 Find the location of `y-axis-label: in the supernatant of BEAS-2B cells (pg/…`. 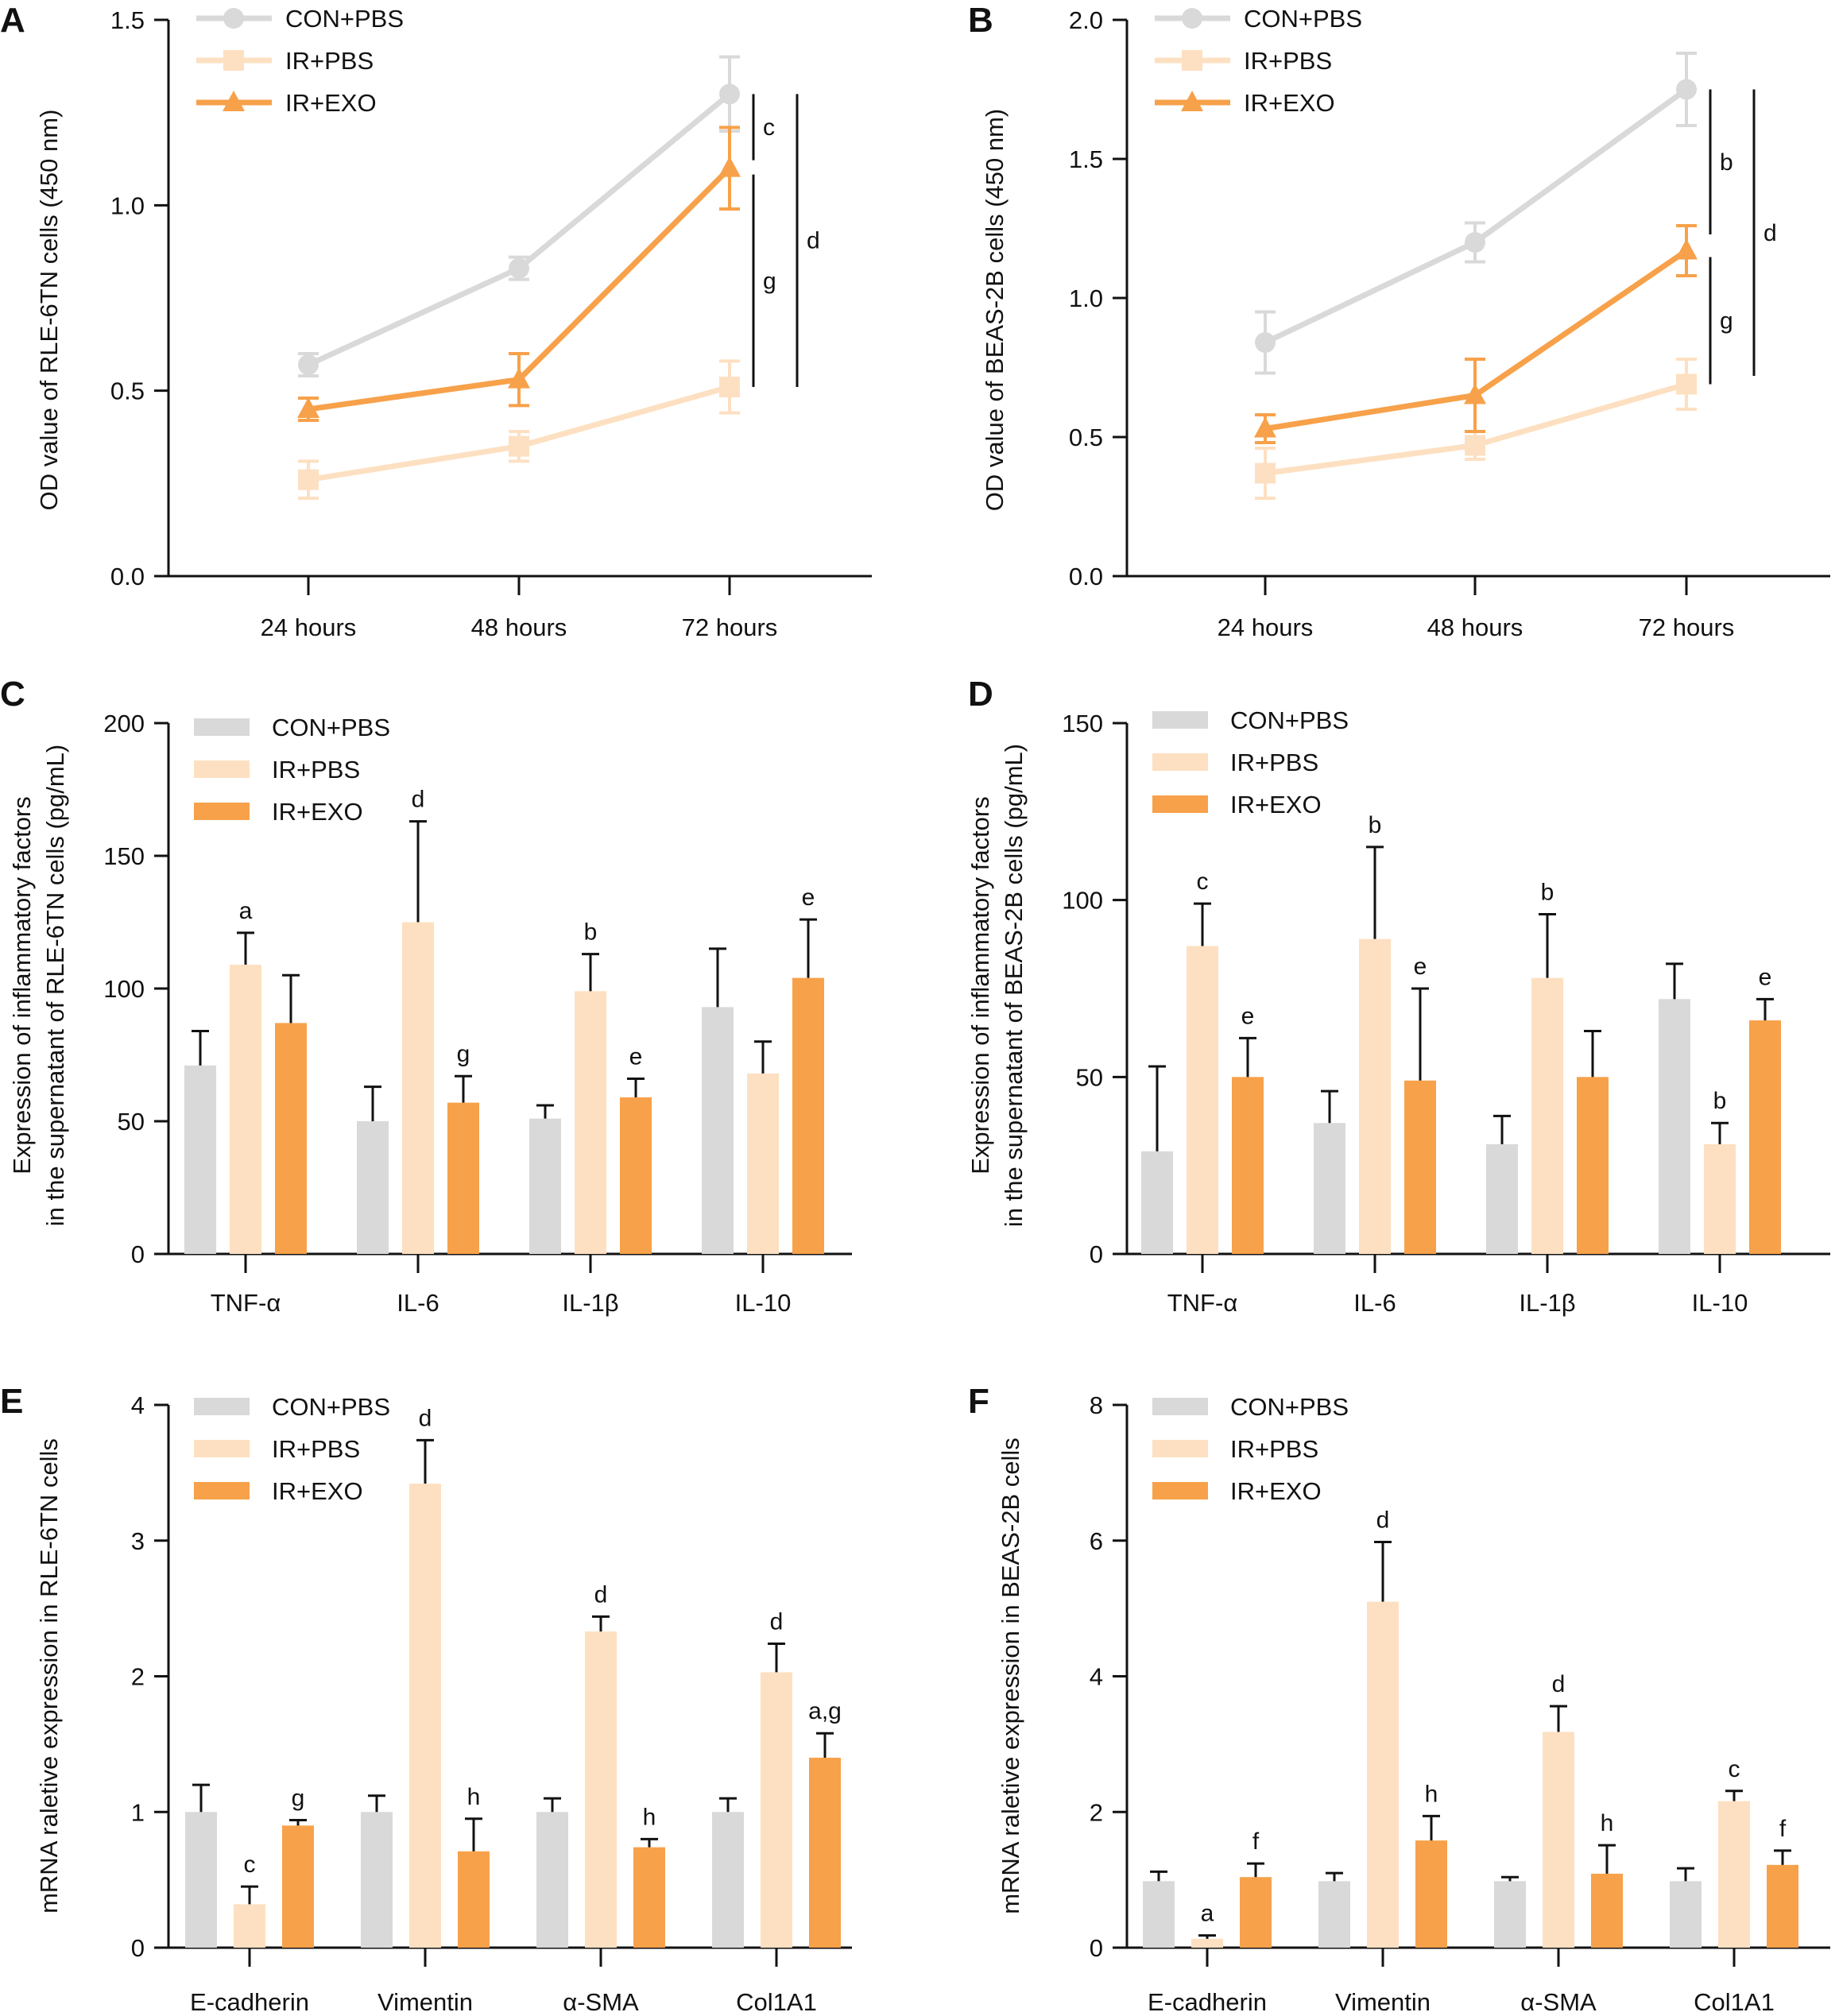

y-axis-label: in the supernatant of BEAS-2B cells (pg/… is located at coordinates (1014, 985).